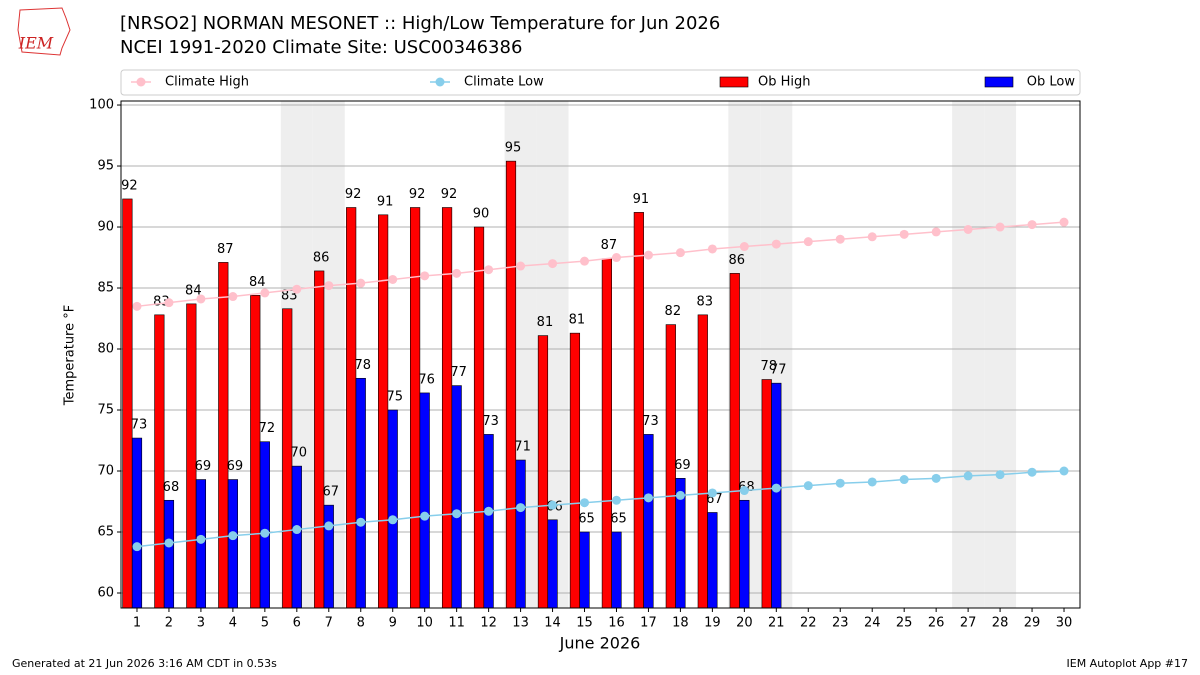 This screenshot has height=675, width=1200. I want to click on y-tick-label: 60, so click(105, 592).